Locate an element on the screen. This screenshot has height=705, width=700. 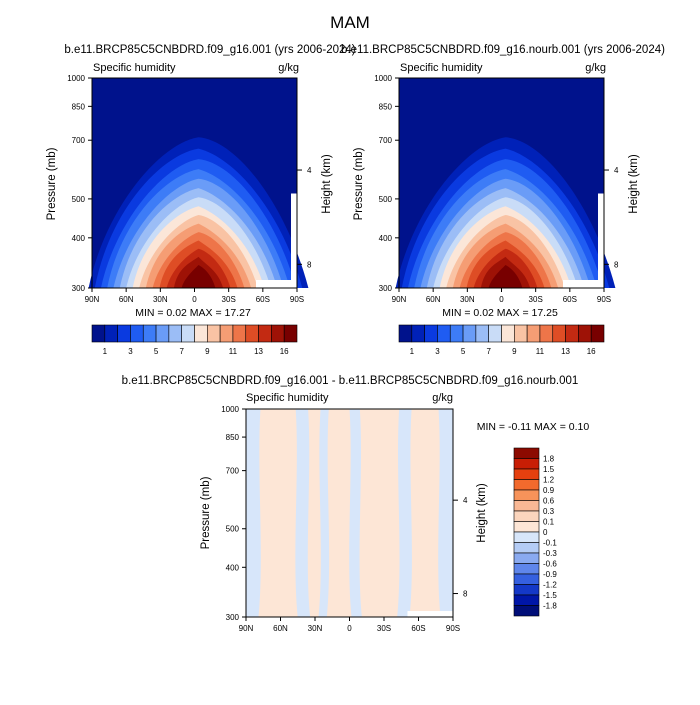
x-tick-label: 0 is located at coordinates (501, 299).